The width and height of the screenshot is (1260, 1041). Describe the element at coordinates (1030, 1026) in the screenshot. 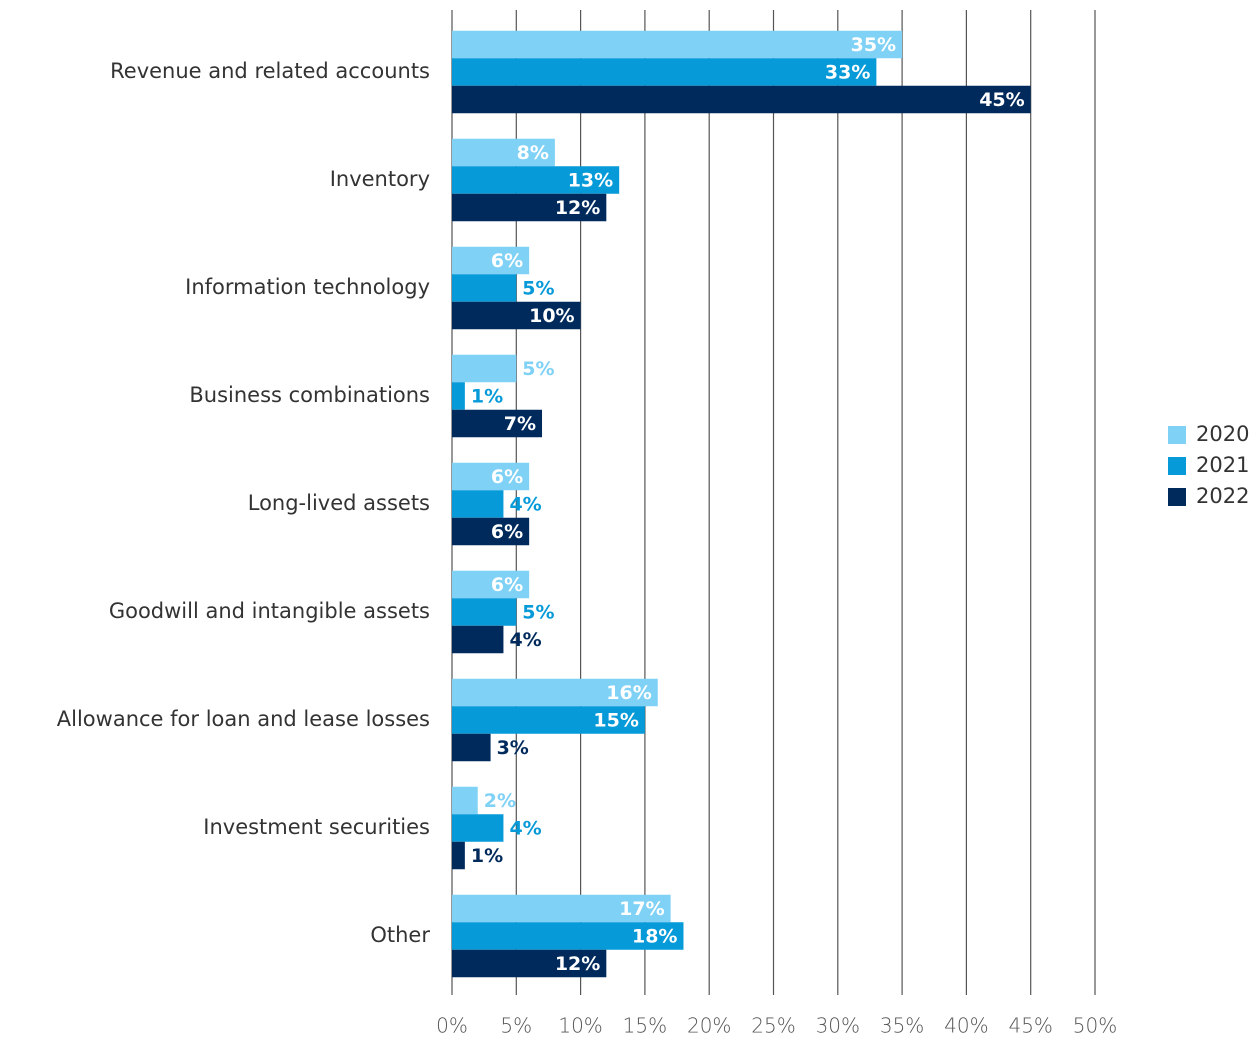

I see `x-tick-label: 45%` at that location.